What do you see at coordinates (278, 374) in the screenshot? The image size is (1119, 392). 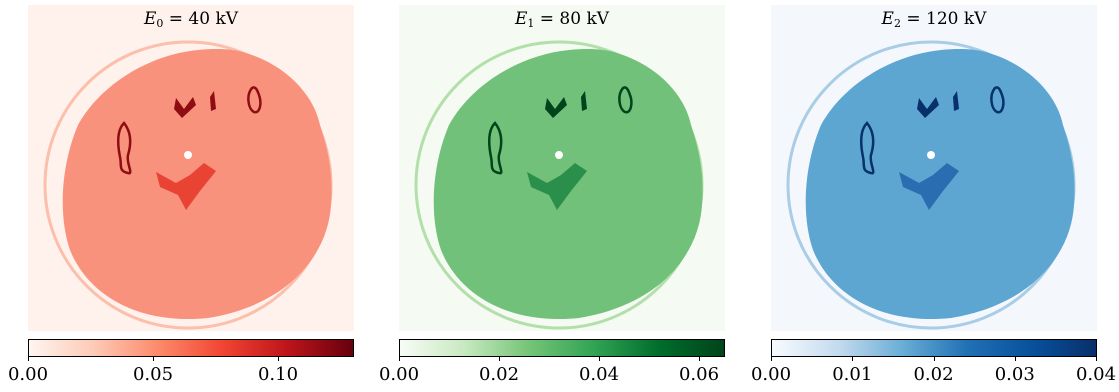 I see `colorbar-tick-label: 0.10` at bounding box center [278, 374].